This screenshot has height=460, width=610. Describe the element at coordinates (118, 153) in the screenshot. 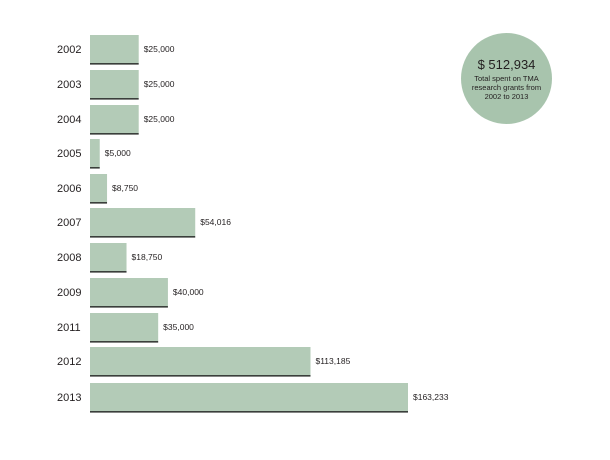

I see `value-label: $5,000` at that location.